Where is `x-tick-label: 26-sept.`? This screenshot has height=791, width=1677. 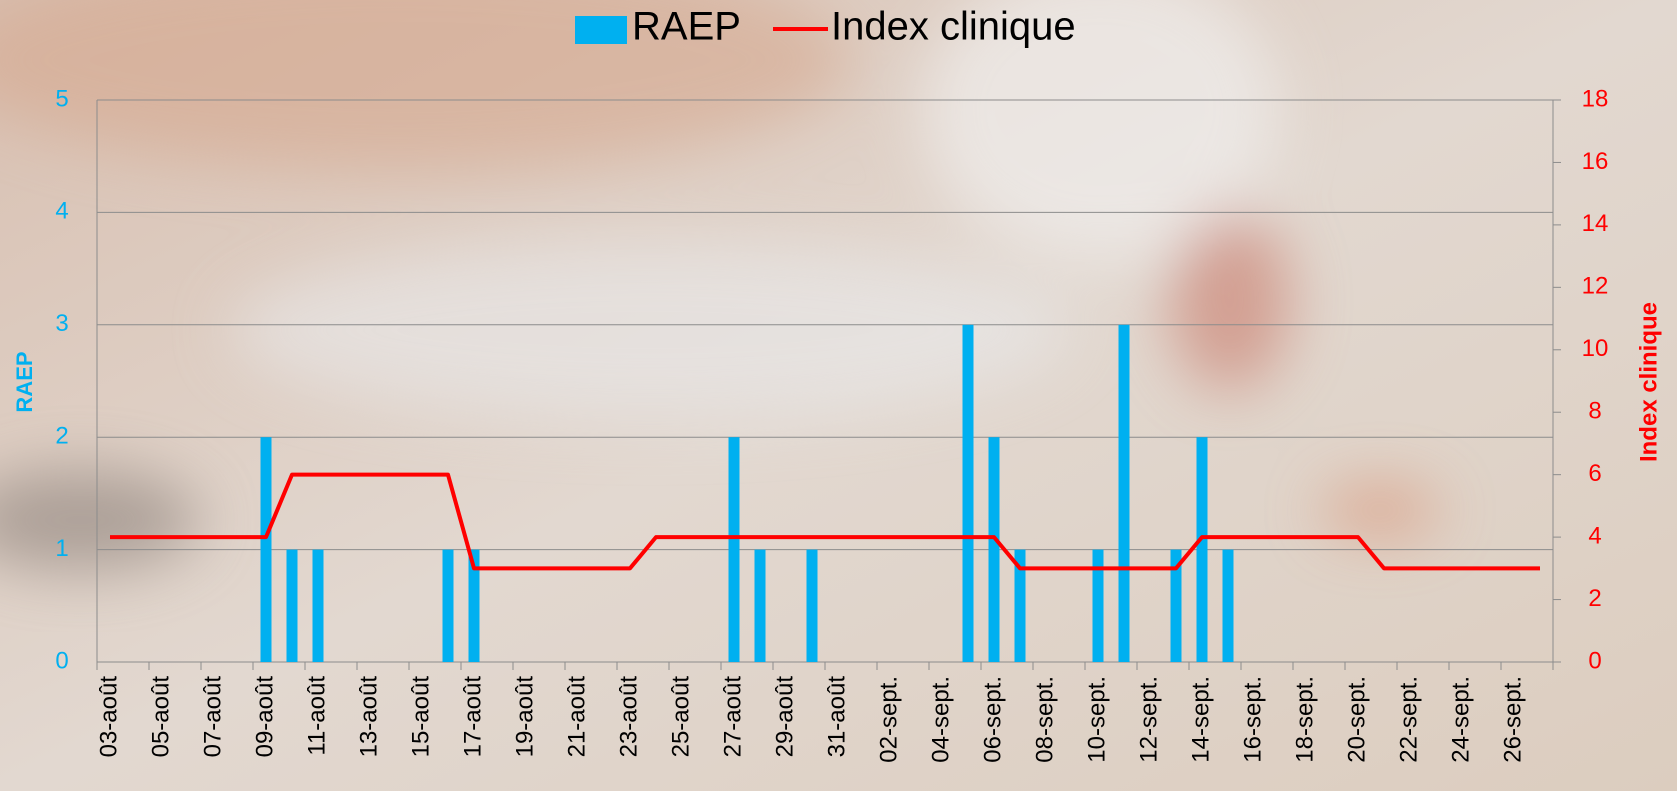
x-tick-label: 26-sept. is located at coordinates (1512, 719).